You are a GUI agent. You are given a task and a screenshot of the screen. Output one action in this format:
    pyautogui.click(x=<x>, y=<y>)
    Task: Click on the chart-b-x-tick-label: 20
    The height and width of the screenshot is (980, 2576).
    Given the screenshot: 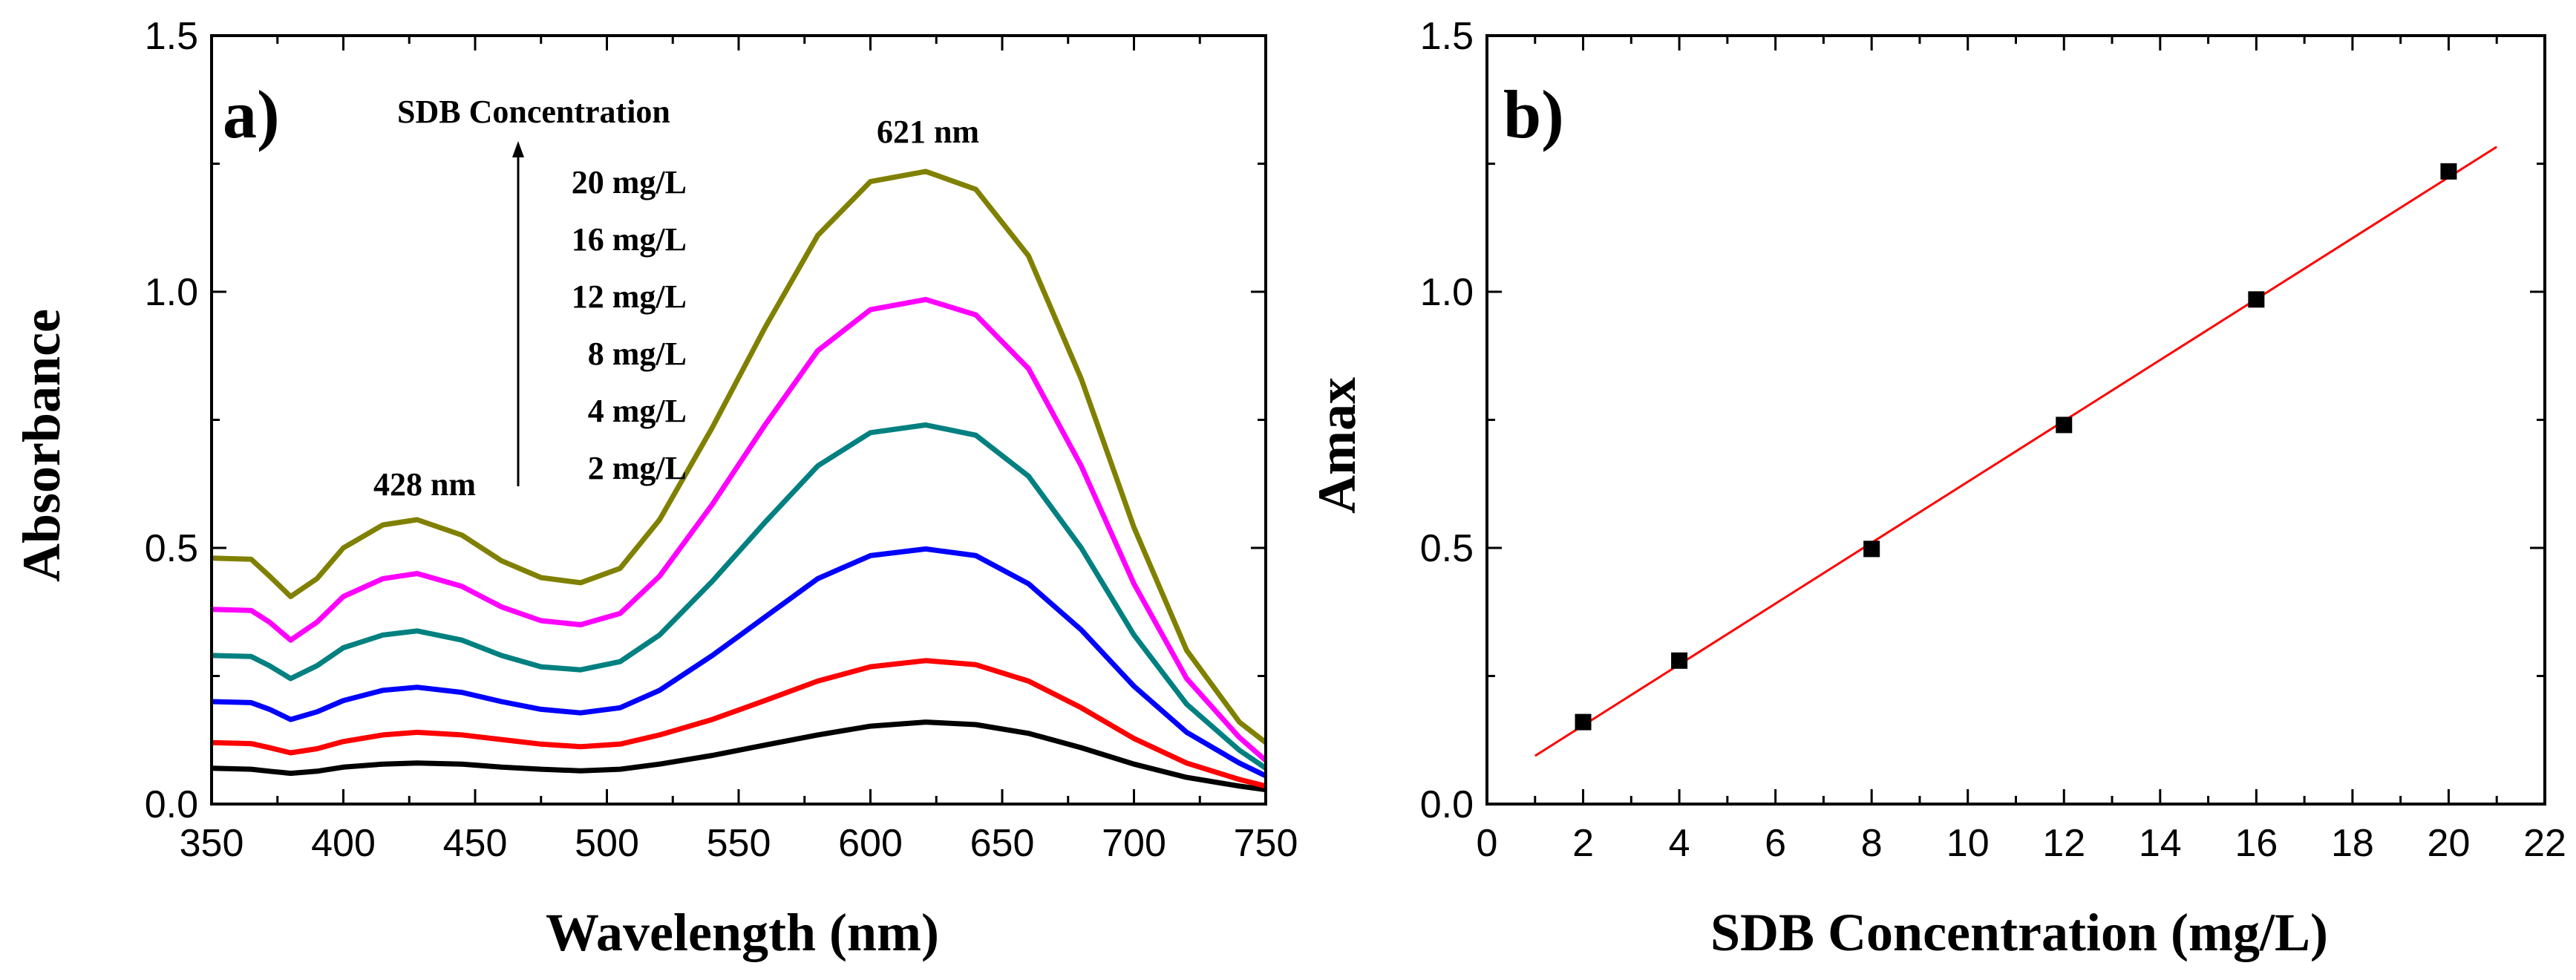 What is the action you would take?
    pyautogui.click(x=2449, y=843)
    